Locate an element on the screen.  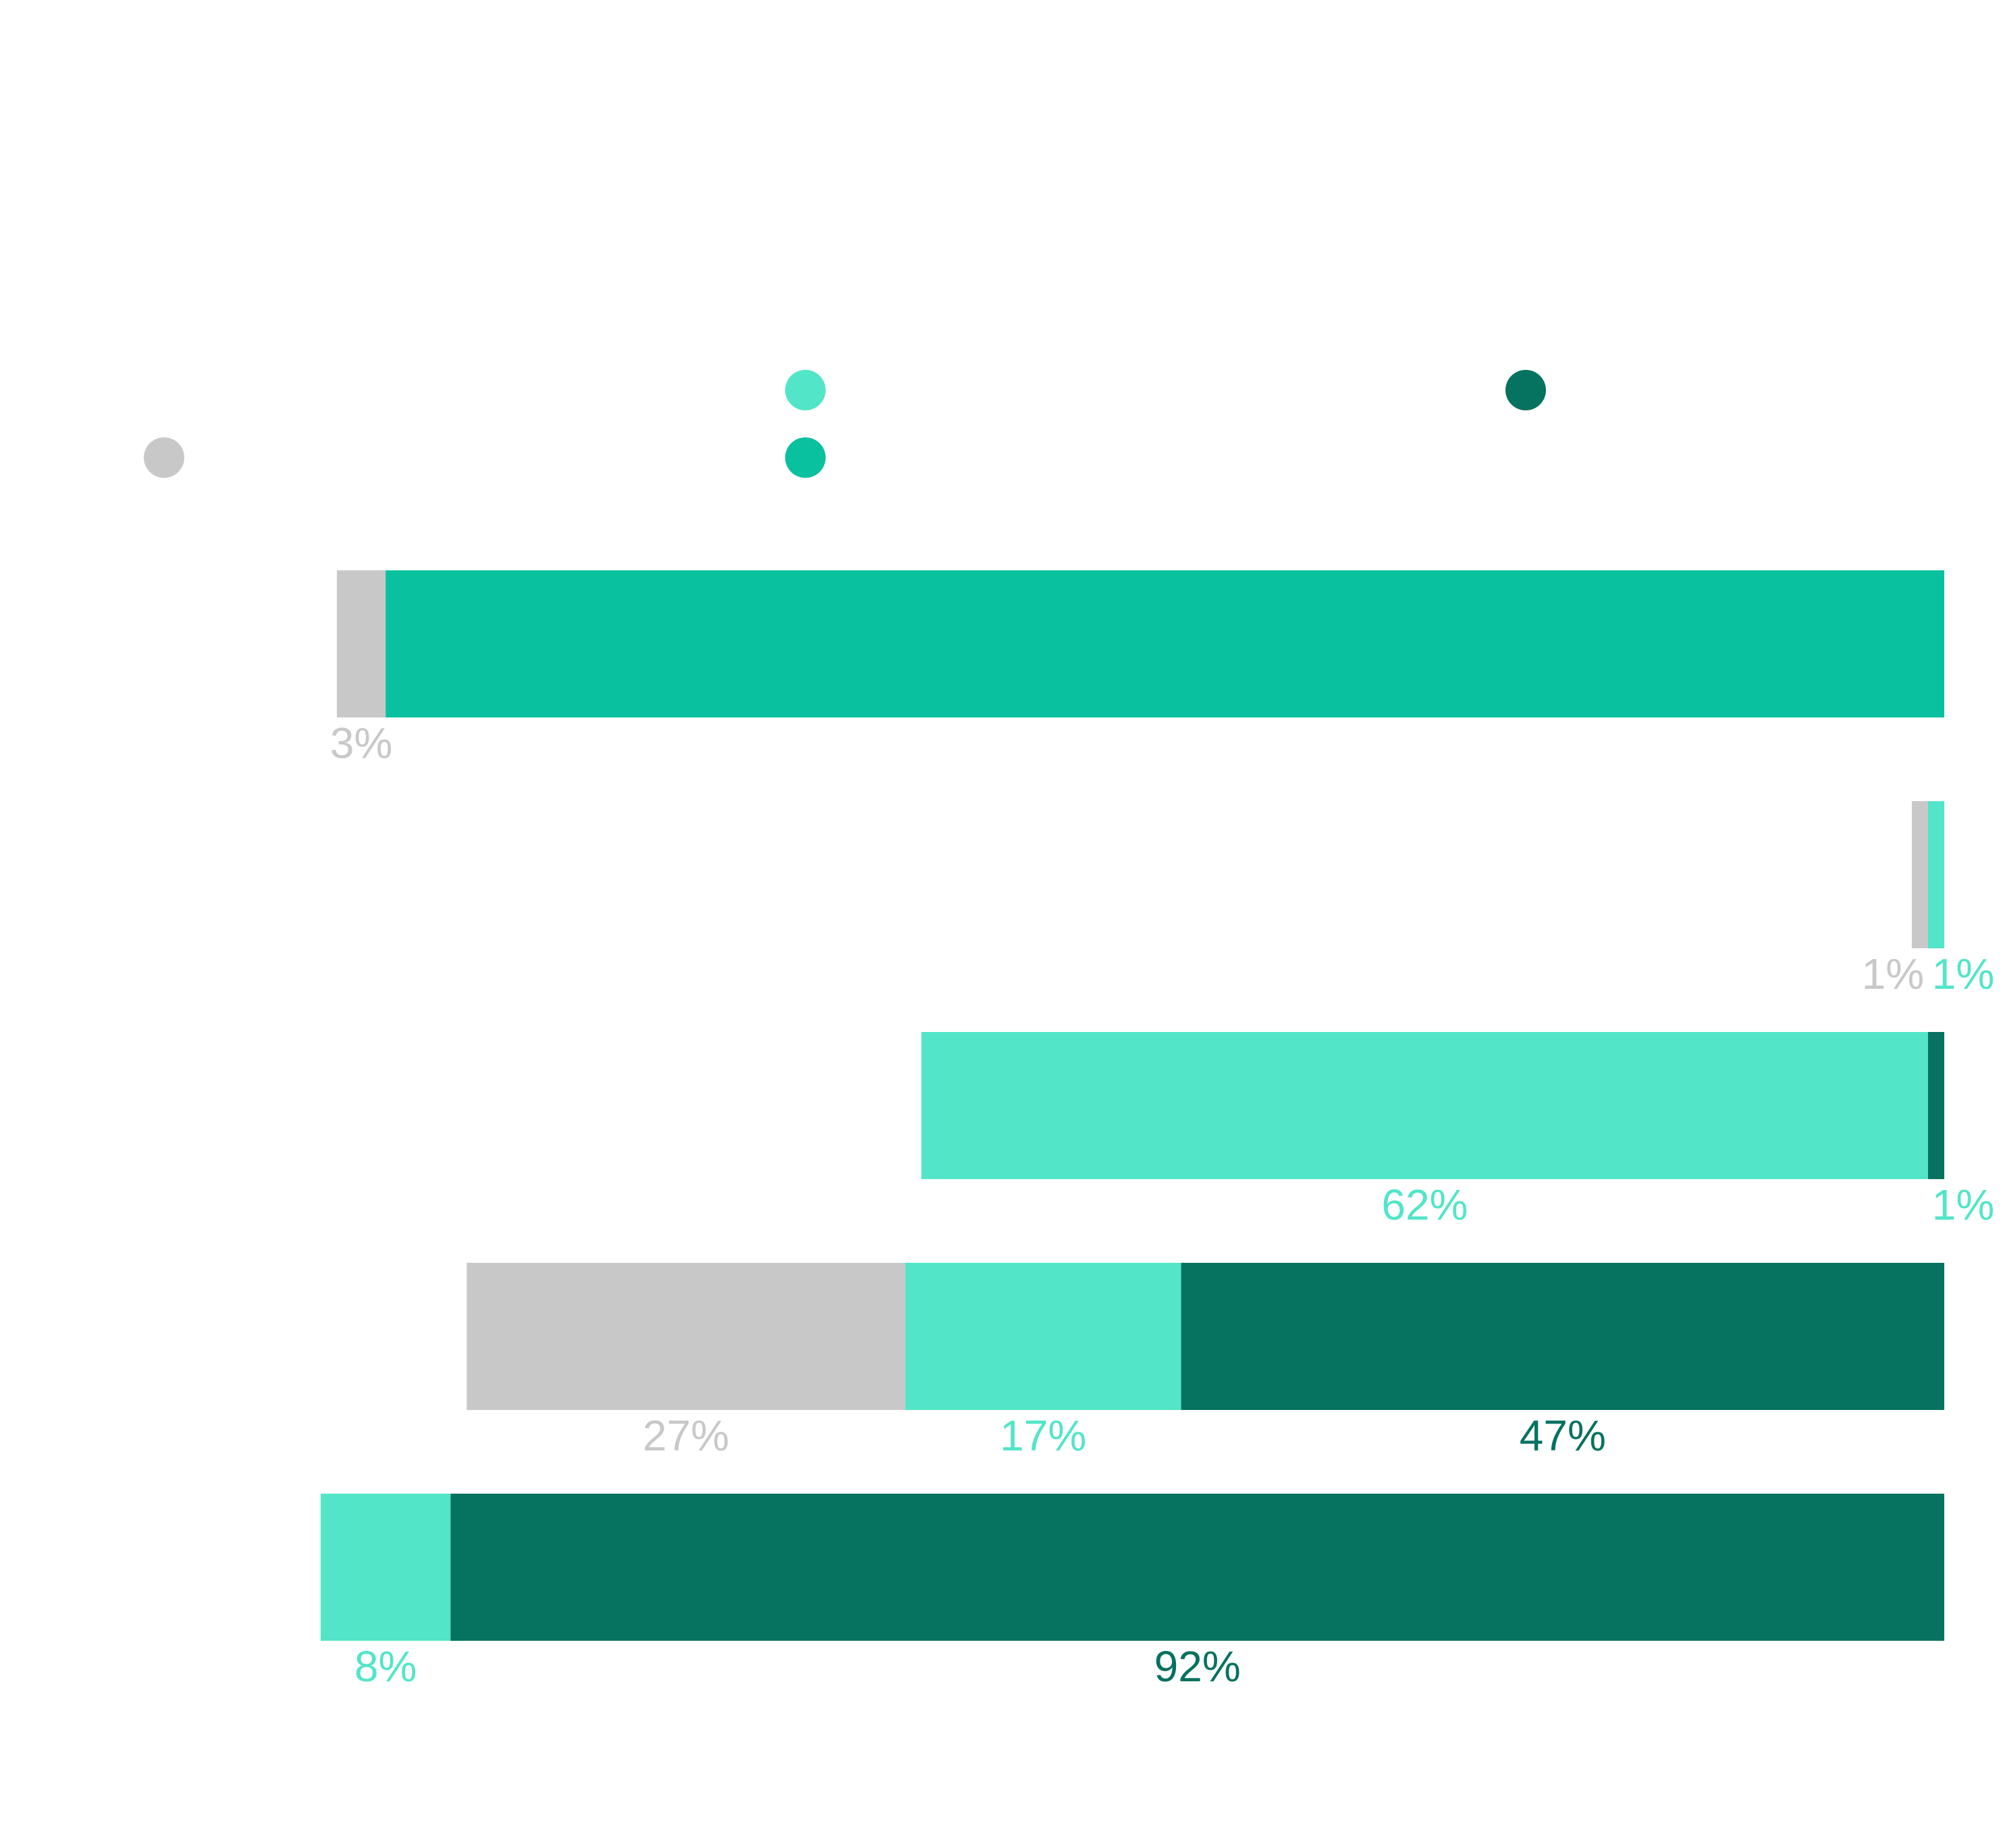
data-label-row1-seg0: 1% is located at coordinates (1893, 974).